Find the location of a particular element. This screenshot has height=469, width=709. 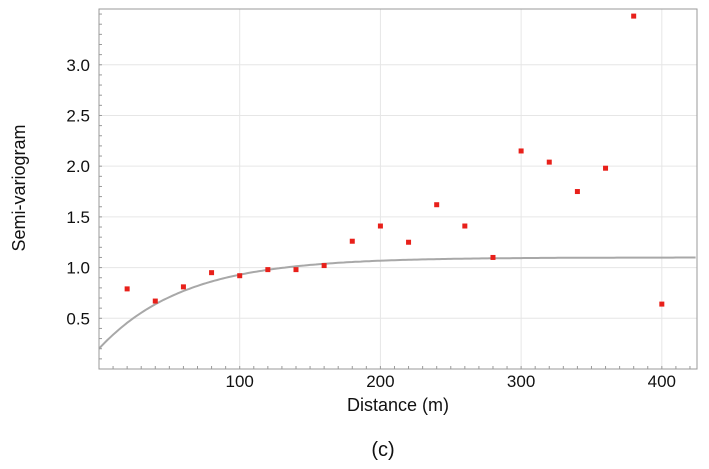

y-tick-label: 2.5 is located at coordinates (78, 115).